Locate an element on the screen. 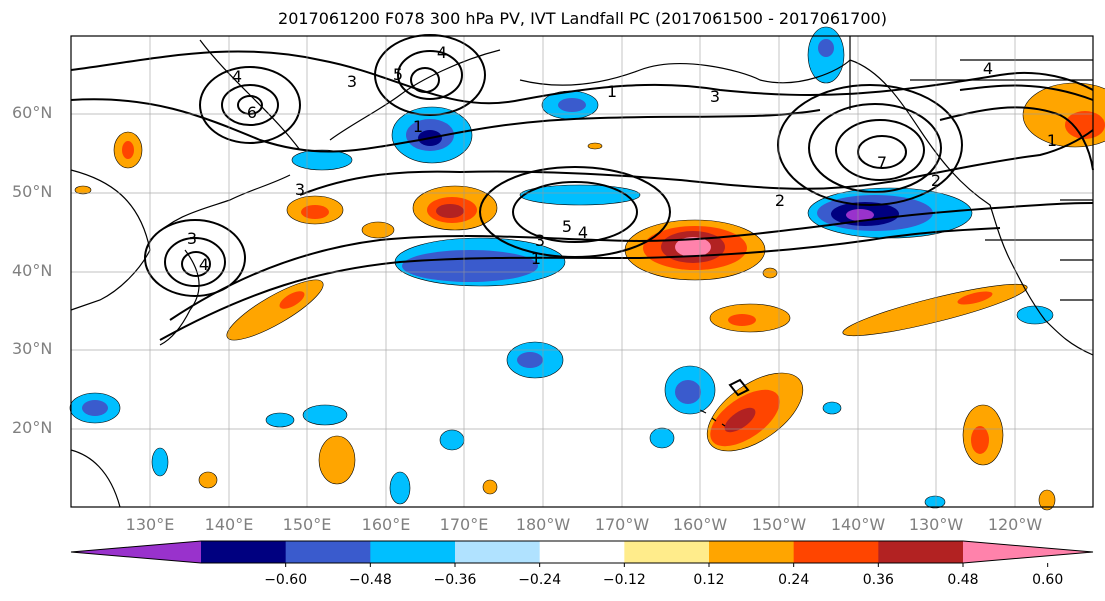 The image size is (1105, 601). colorbar-tick-label: −0.36 is located at coordinates (455, 580).